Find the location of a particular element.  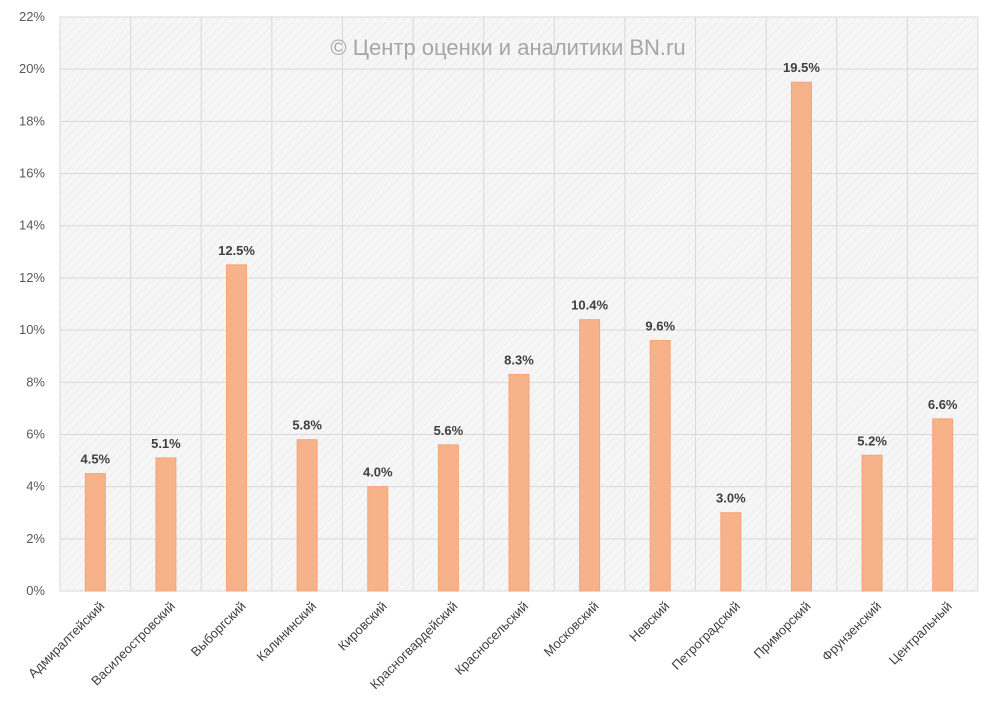

x-tick-label: Центральный is located at coordinates (920, 633).